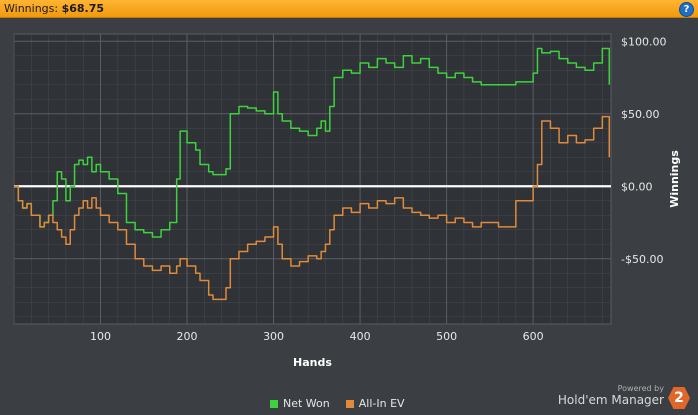 The width and height of the screenshot is (698, 415). What do you see at coordinates (642, 259) in the screenshot?
I see `y-tick-label: -$50.00` at bounding box center [642, 259].